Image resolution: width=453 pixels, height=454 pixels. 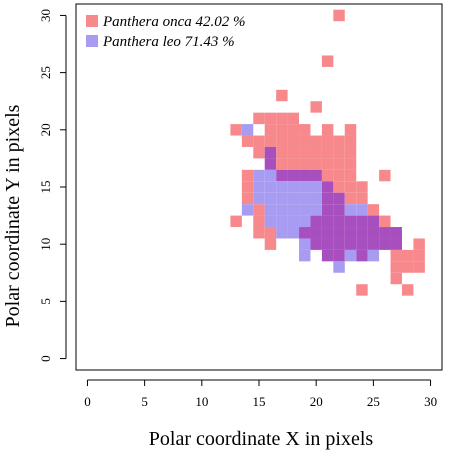 What do you see at coordinates (13, 215) in the screenshot?
I see `y-axis-title: Polar coordinate Y in pixels` at bounding box center [13, 215].